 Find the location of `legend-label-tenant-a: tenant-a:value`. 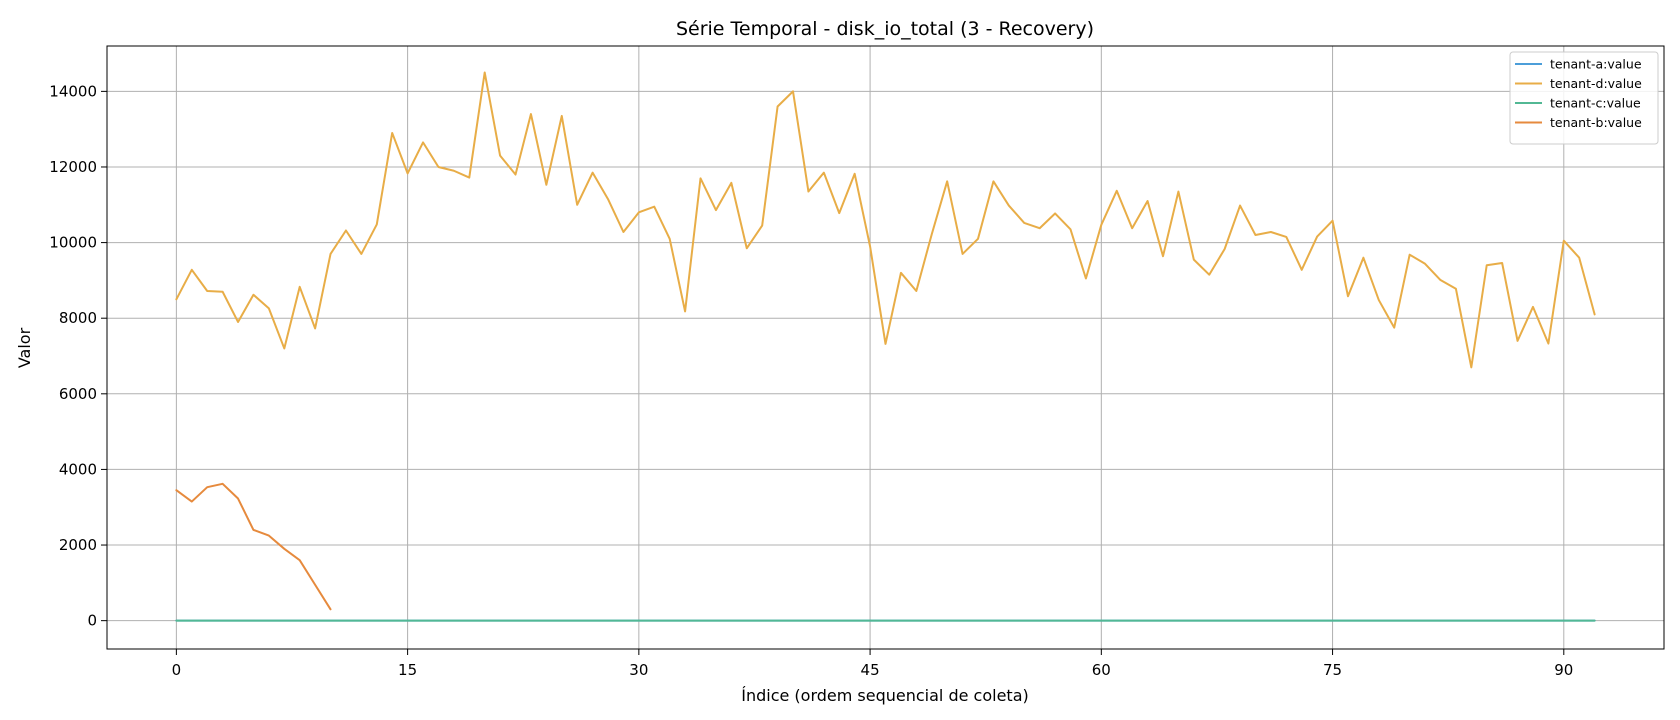

legend-label-tenant-a: tenant-a:value is located at coordinates (1596, 64).